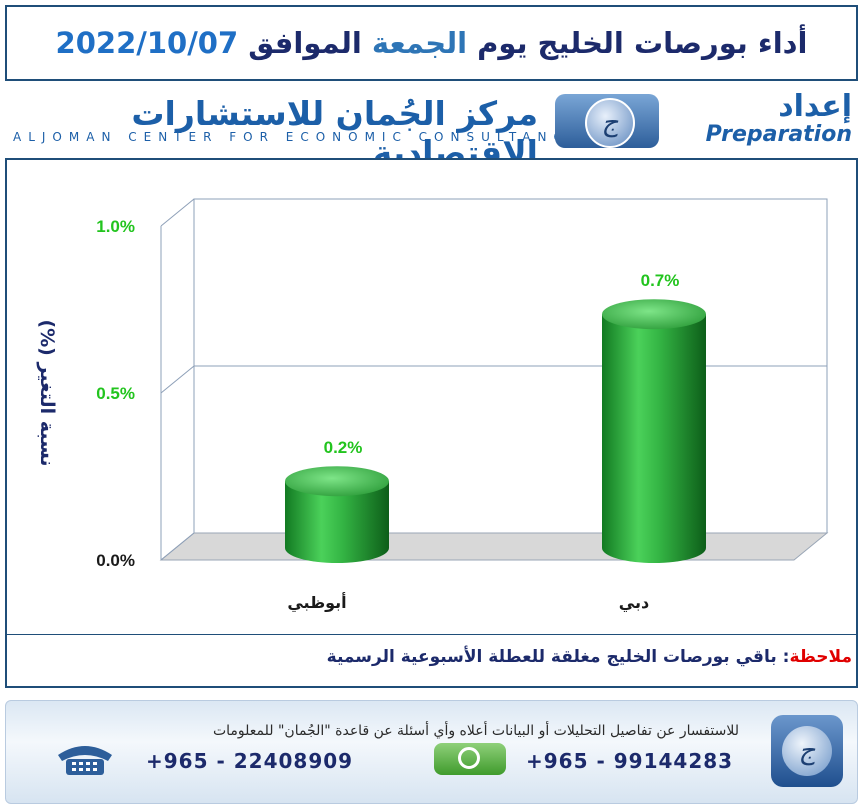 This screenshot has height=808, width=866. Describe the element at coordinates (778, 134) in the screenshot. I see `preparation-english: Preparation` at that location.